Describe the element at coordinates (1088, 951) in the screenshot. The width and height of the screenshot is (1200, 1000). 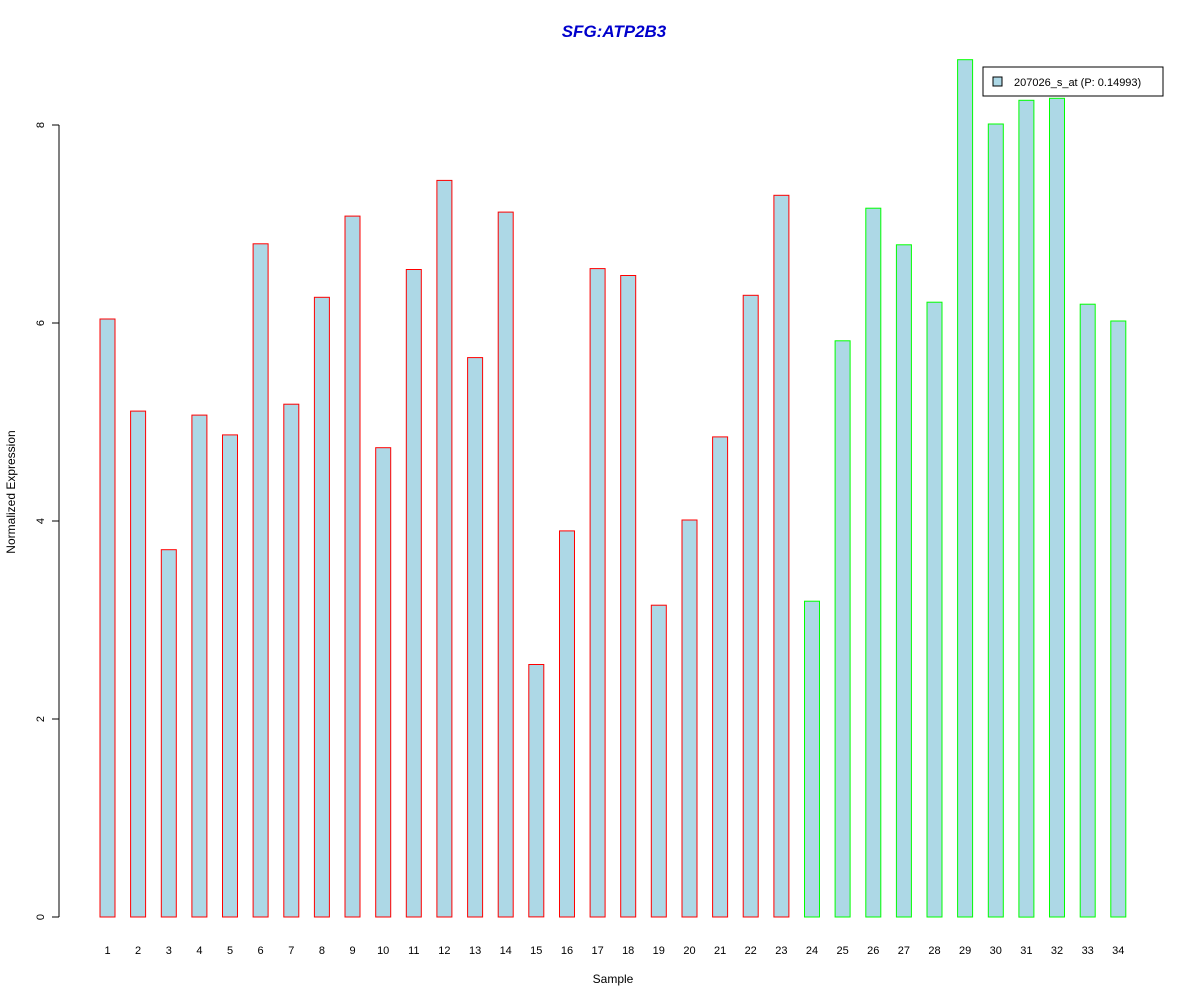
I see `x-tick-label: 33` at that location.